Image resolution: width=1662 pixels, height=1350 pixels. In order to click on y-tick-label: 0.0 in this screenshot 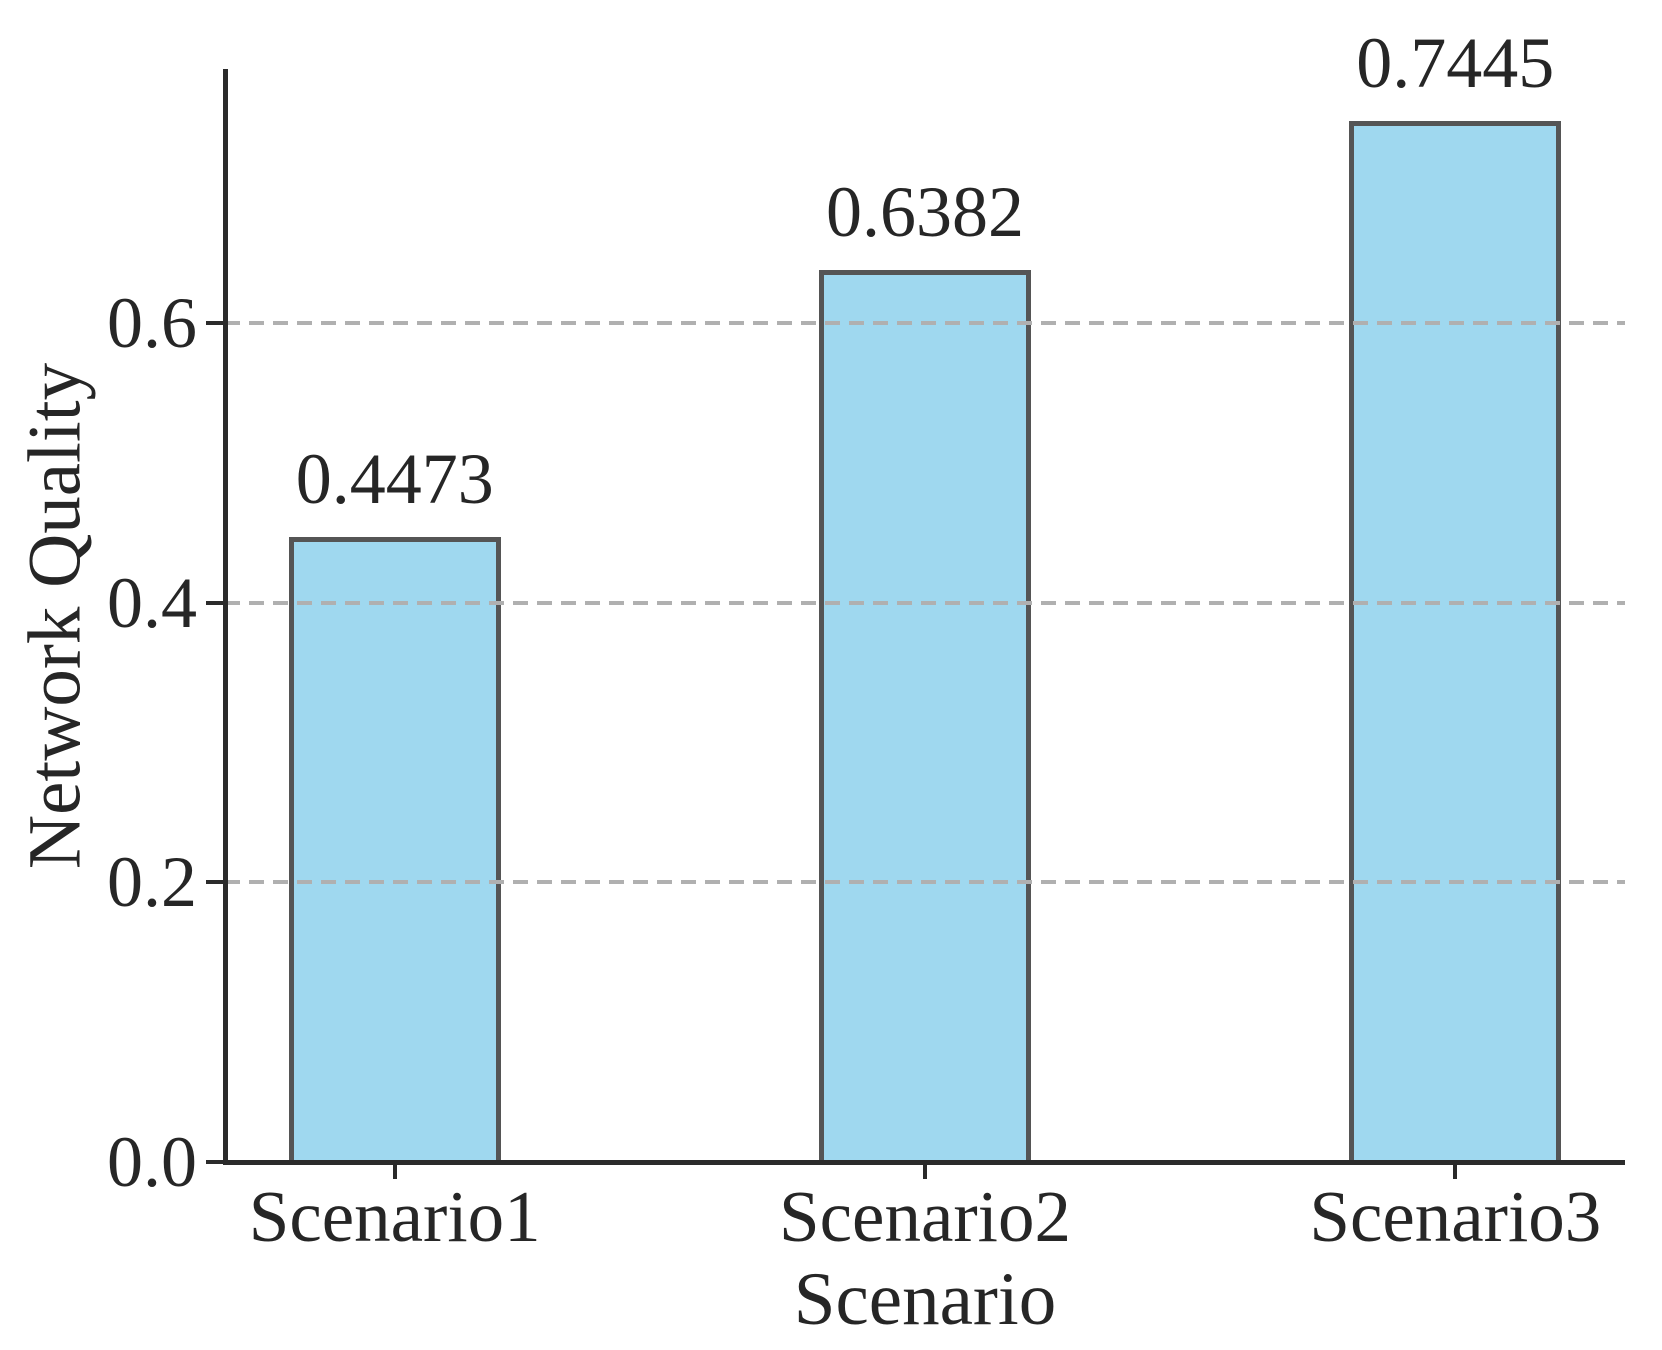, I will do `click(152, 1162)`.